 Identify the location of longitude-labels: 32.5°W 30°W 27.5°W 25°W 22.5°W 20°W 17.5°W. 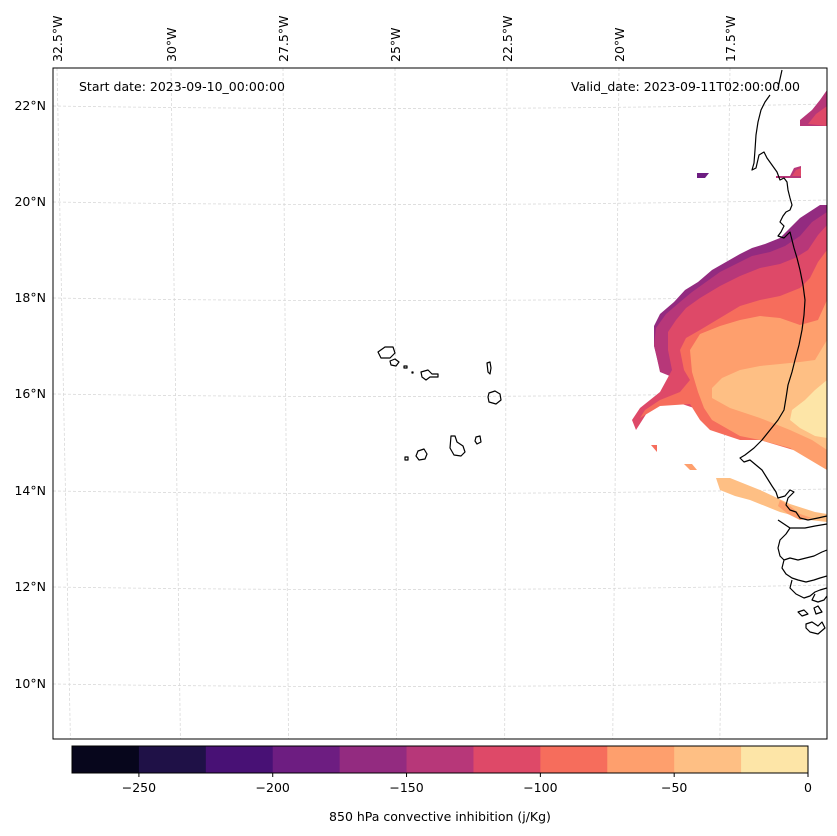
(394, 39).